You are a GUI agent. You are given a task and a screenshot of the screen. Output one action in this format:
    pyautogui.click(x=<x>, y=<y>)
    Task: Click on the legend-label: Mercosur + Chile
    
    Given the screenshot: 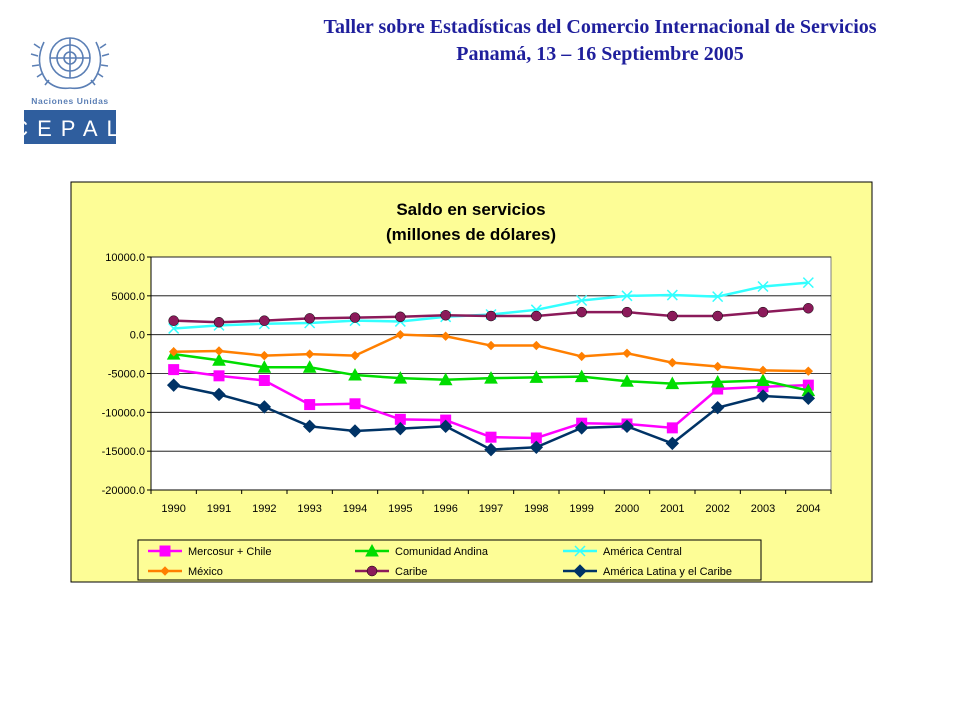 What is the action you would take?
    pyautogui.click(x=229, y=552)
    